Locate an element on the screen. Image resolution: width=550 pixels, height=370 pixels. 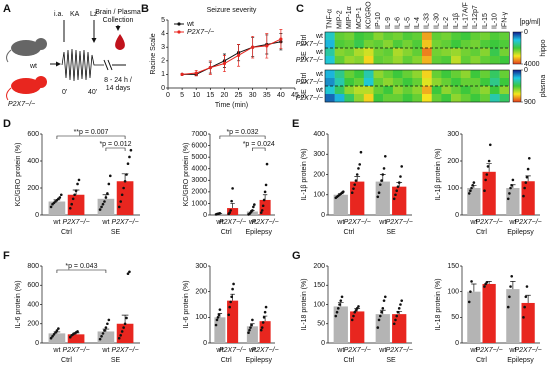
mouse-head is located at coordinates (41, 44).